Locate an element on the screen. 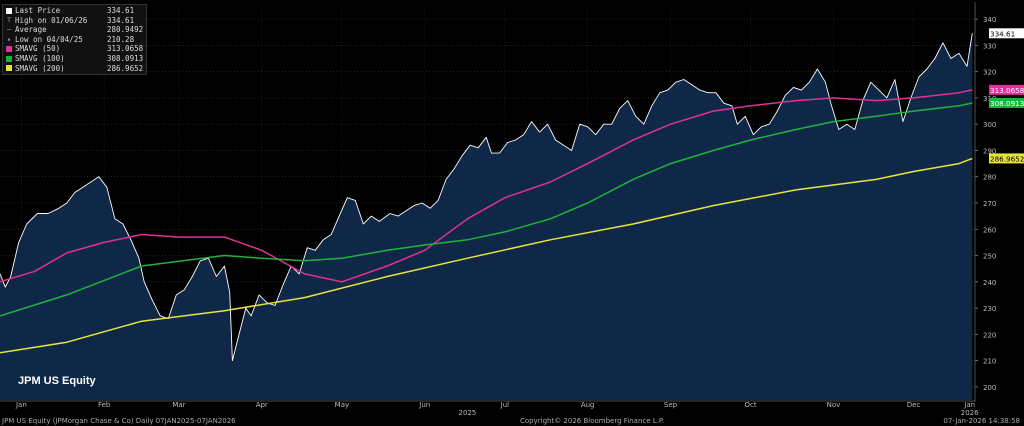 This screenshot has width=1024, height=426. y-tick-label: 230 is located at coordinates (989, 309).